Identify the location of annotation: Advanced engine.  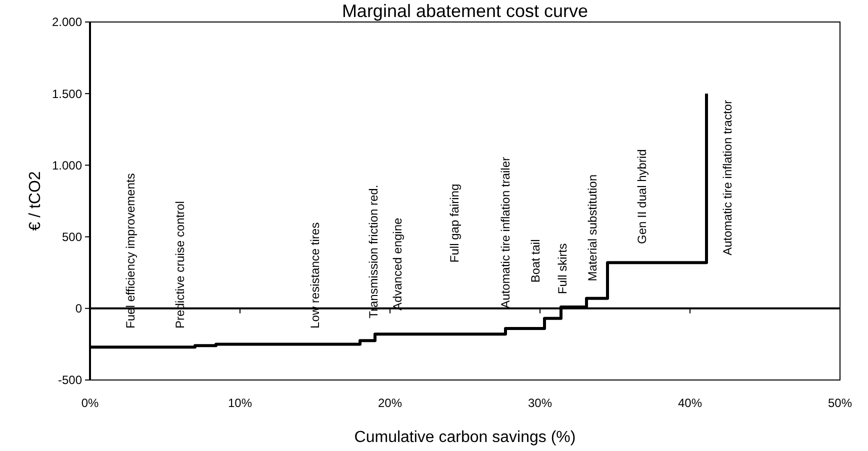
(397, 264).